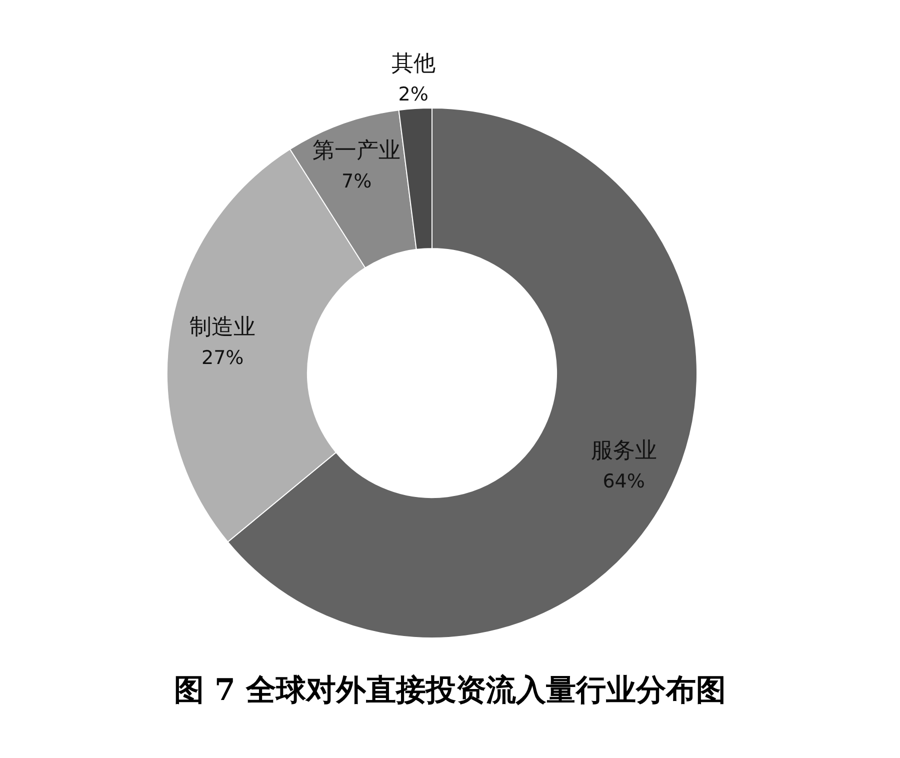  What do you see at coordinates (623, 481) in the screenshot?
I see `data-label: 64%` at bounding box center [623, 481].